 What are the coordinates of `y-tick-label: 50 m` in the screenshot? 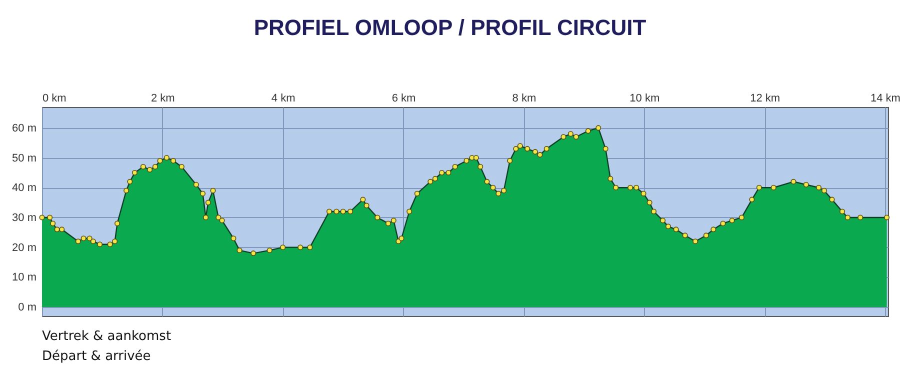 It's located at (24, 158).